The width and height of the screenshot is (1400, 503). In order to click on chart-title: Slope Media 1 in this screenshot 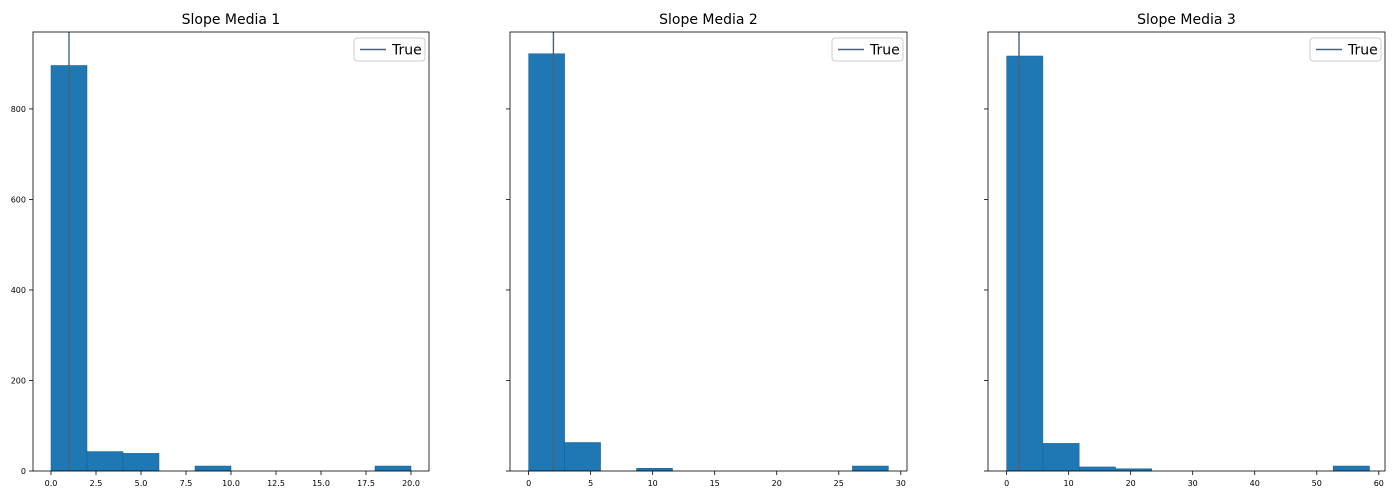, I will do `click(231, 20)`.